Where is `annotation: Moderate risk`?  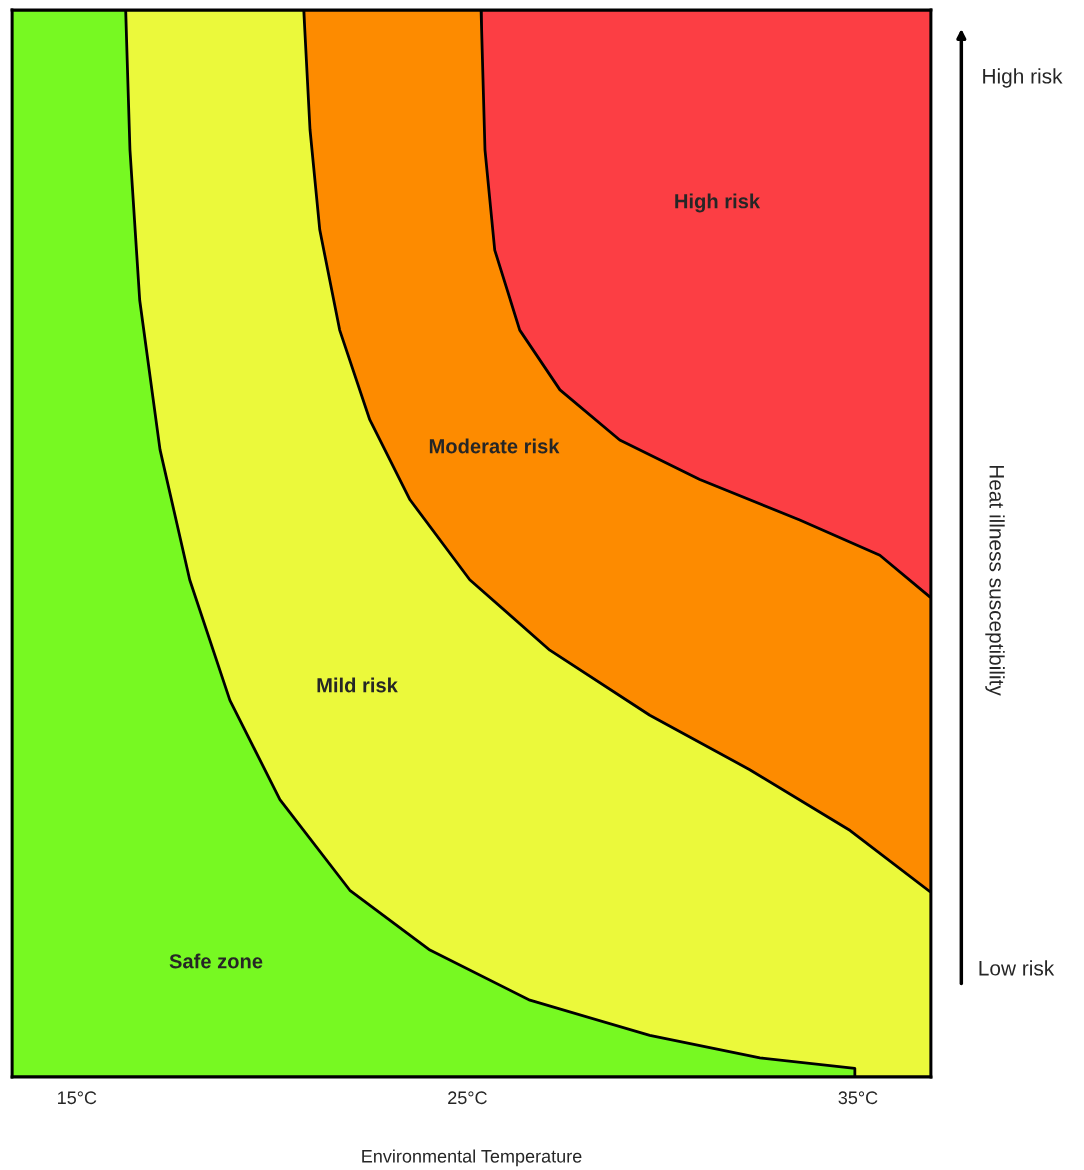
annotation: Moderate risk is located at coordinates (494, 446).